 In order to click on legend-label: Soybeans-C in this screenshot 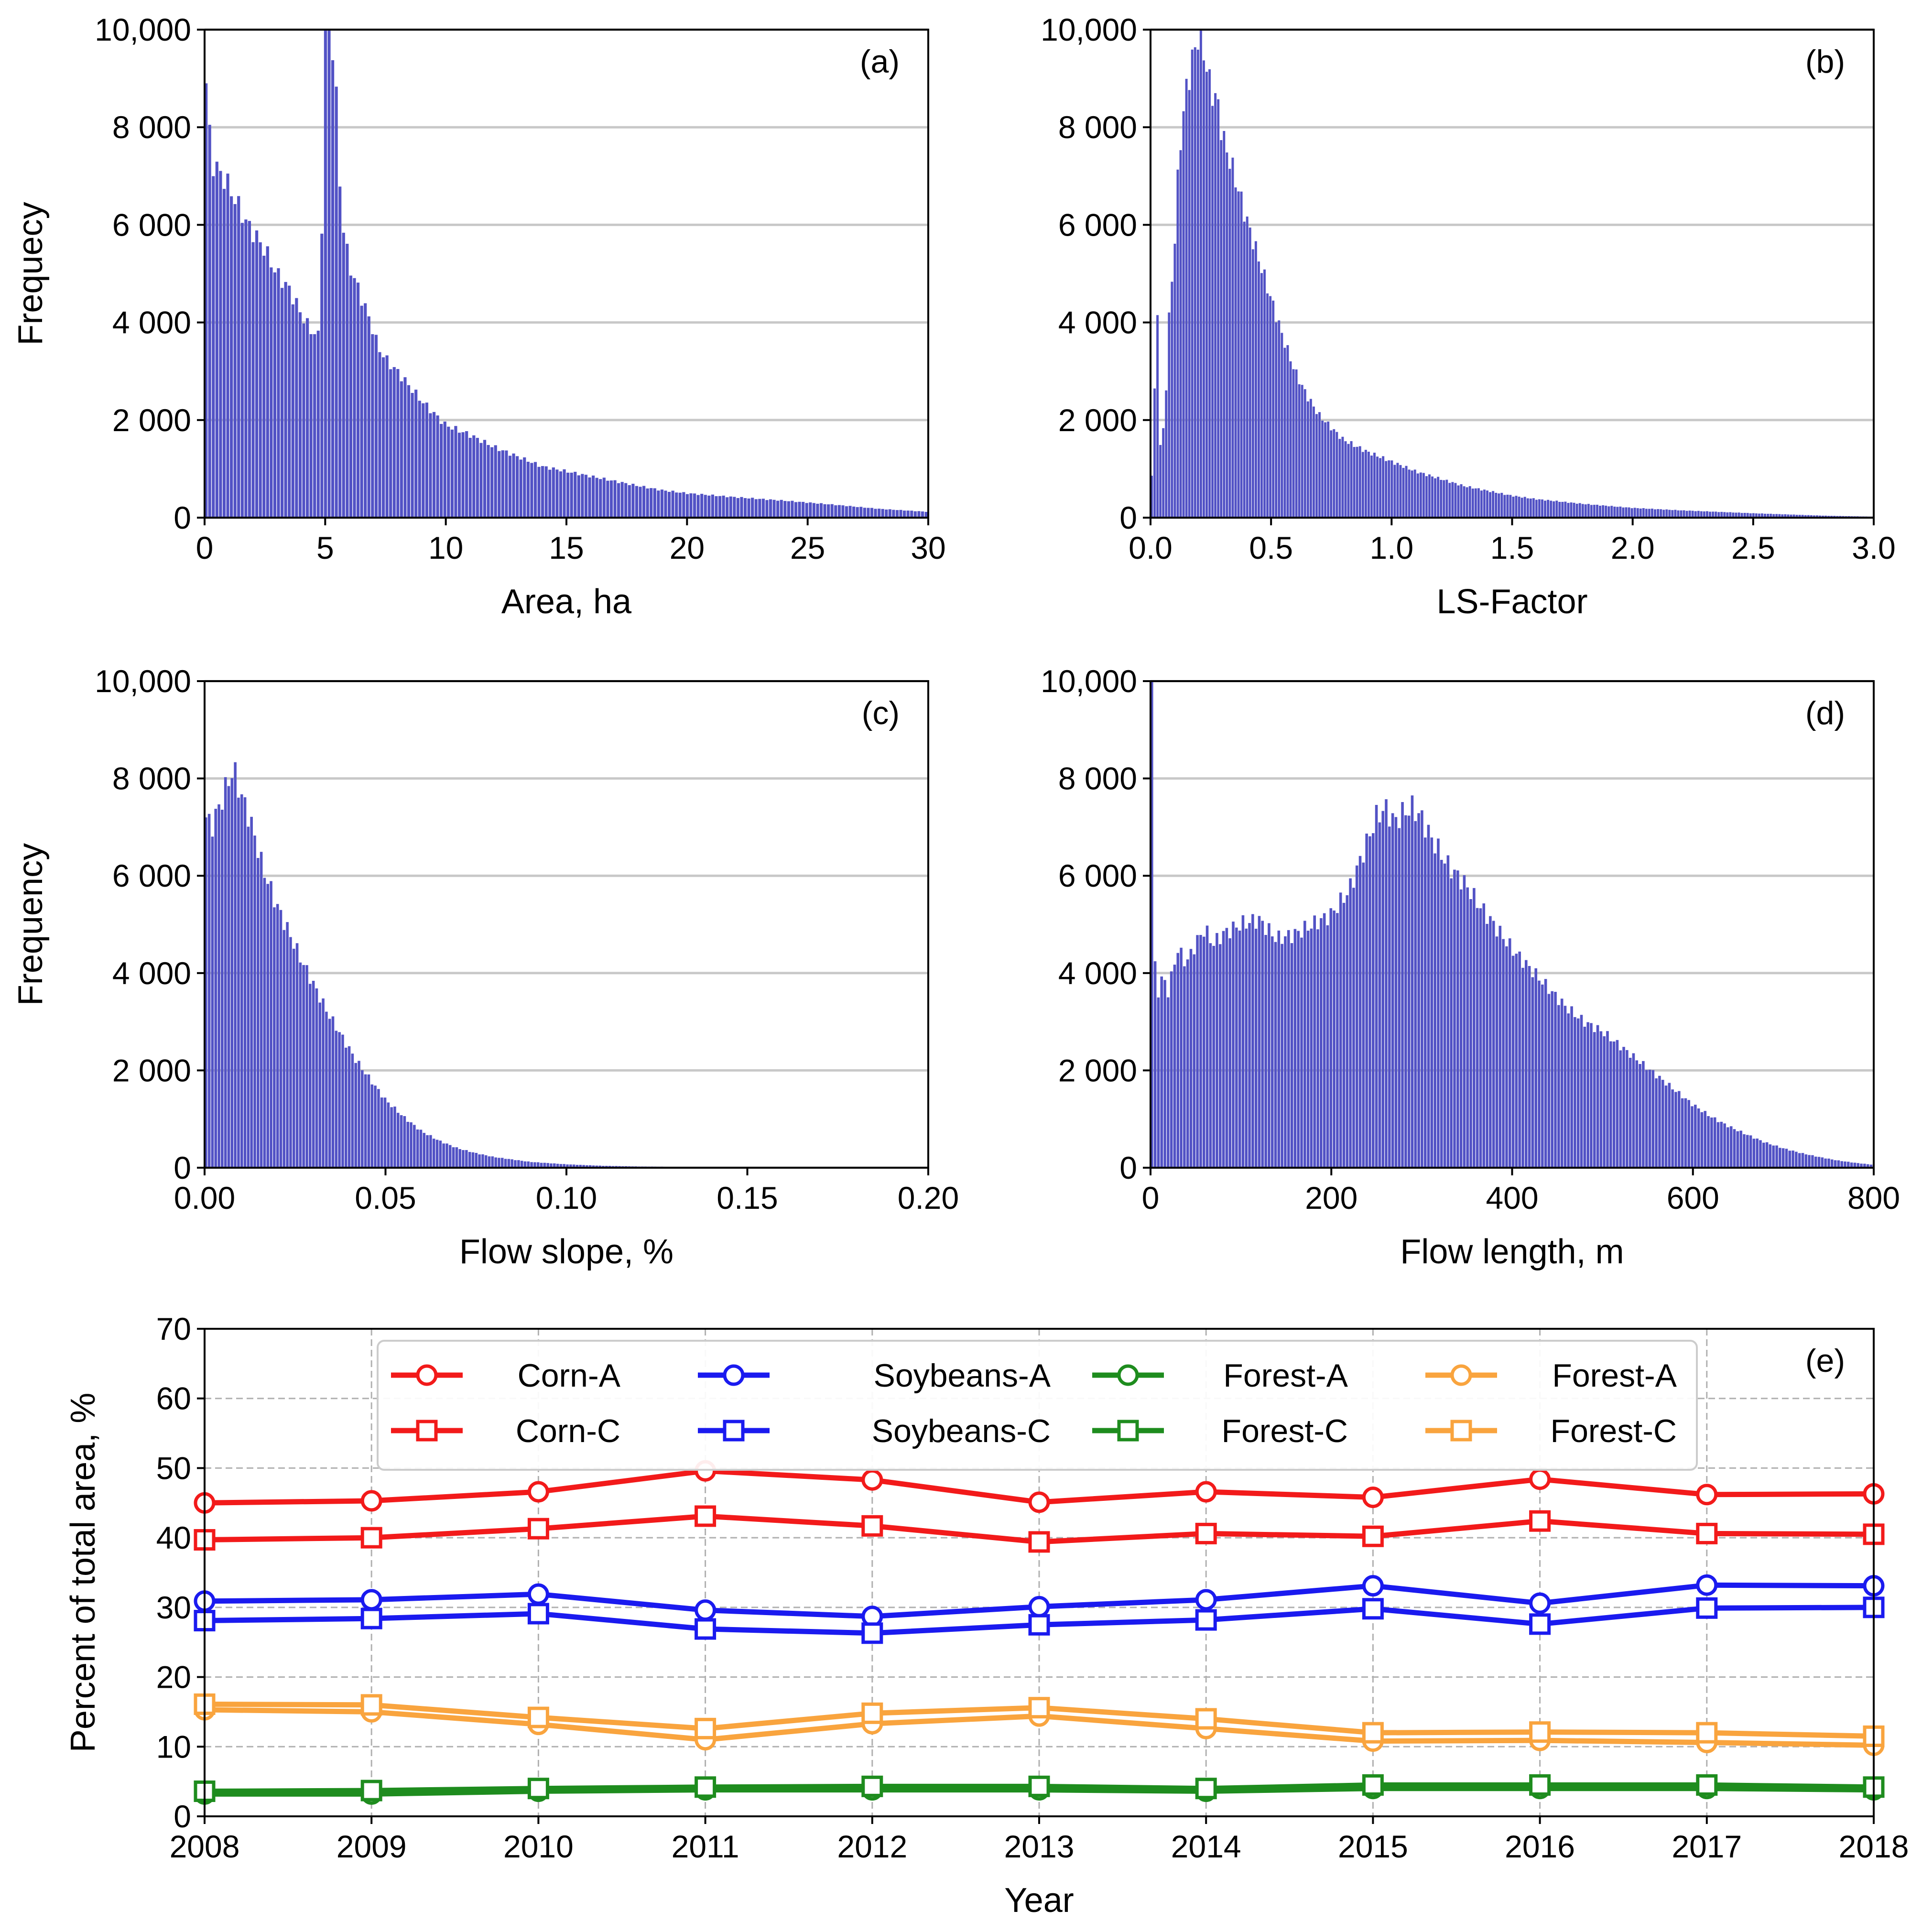, I will do `click(961, 1431)`.